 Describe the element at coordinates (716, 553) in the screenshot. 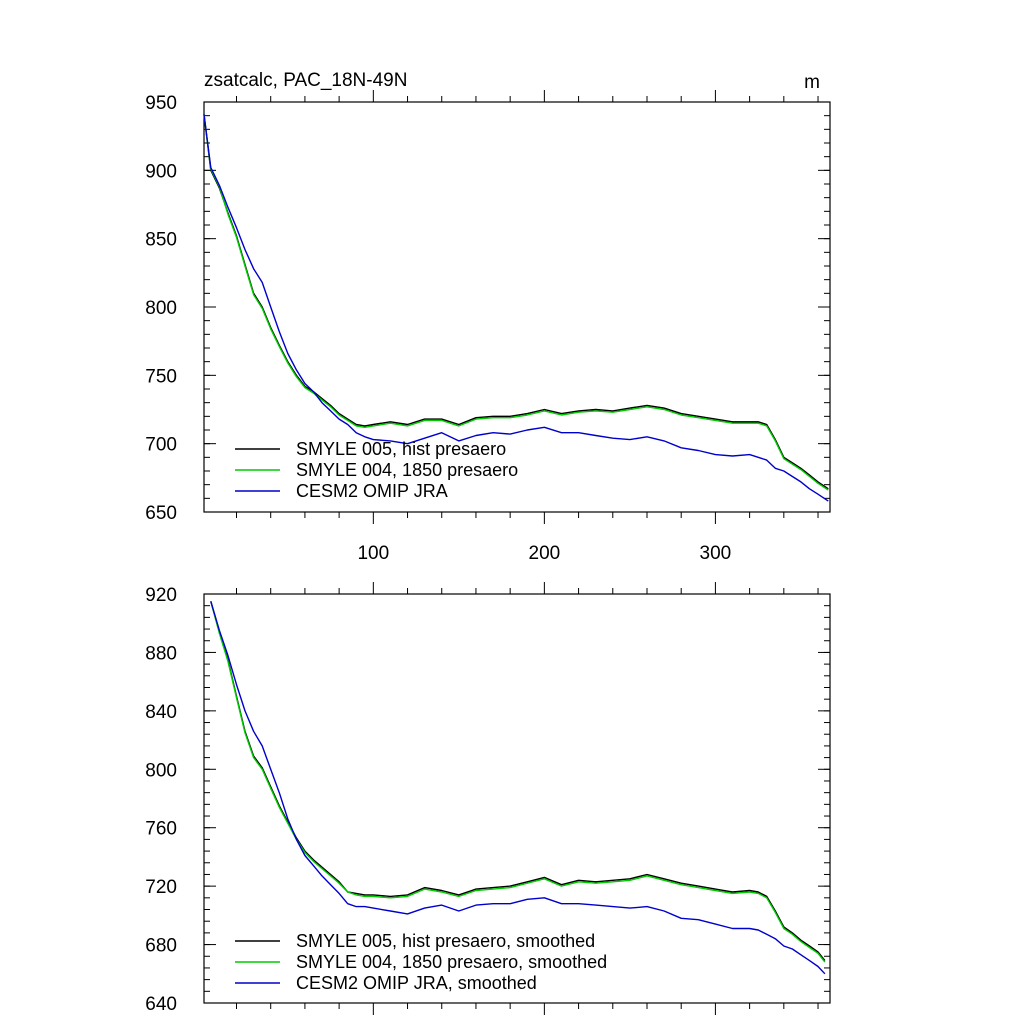

I see `xtick-label-0-2: 300` at that location.